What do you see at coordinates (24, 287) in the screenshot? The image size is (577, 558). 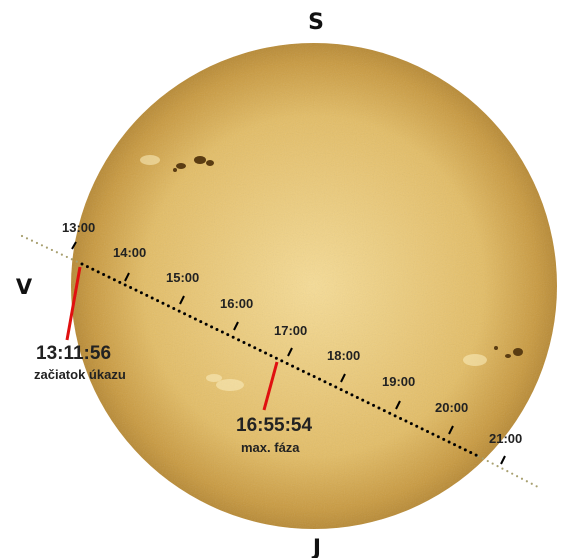 I see `direction-east: V` at bounding box center [24, 287].